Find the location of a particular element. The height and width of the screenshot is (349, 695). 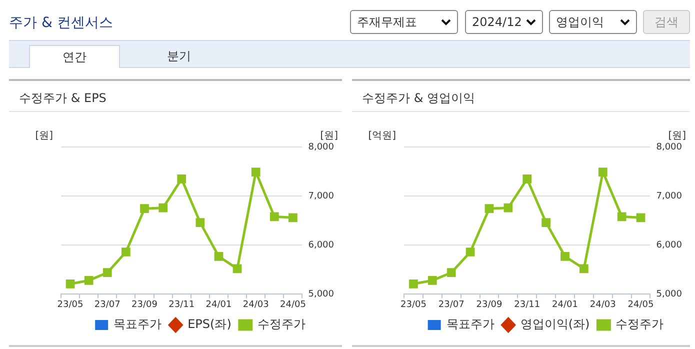

text: 검색 is located at coordinates (666, 22).